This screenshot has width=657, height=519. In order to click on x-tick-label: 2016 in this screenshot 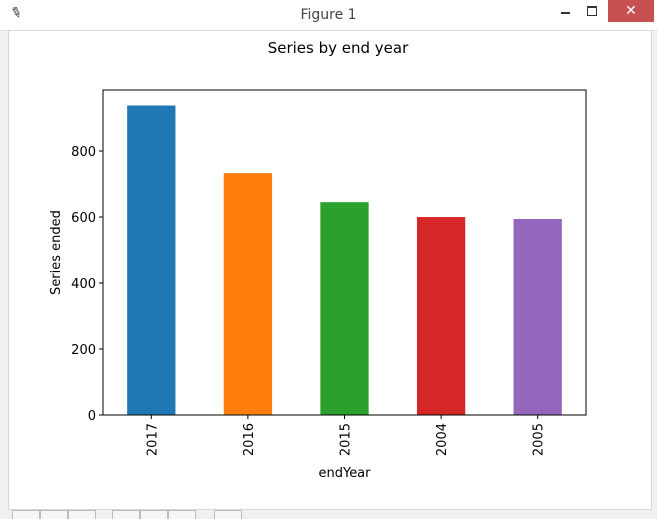, I will do `click(249, 439)`.